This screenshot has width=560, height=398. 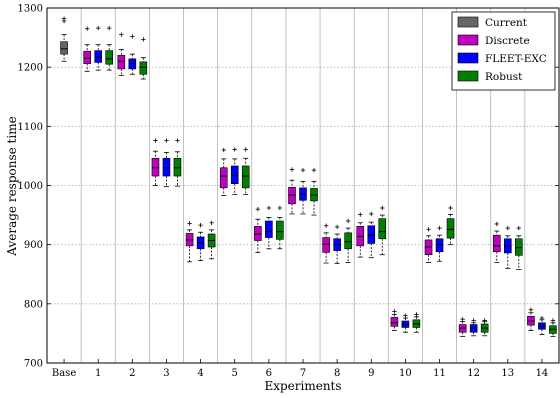 What do you see at coordinates (337, 373) in the screenshot?
I see `x-tick-label: 8` at bounding box center [337, 373].